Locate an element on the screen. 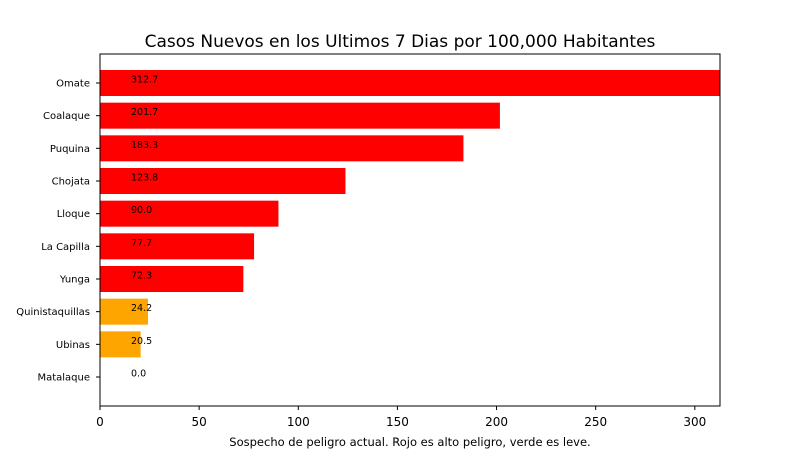 The width and height of the screenshot is (800, 456). data-label-2: 183.3 is located at coordinates (144, 145).